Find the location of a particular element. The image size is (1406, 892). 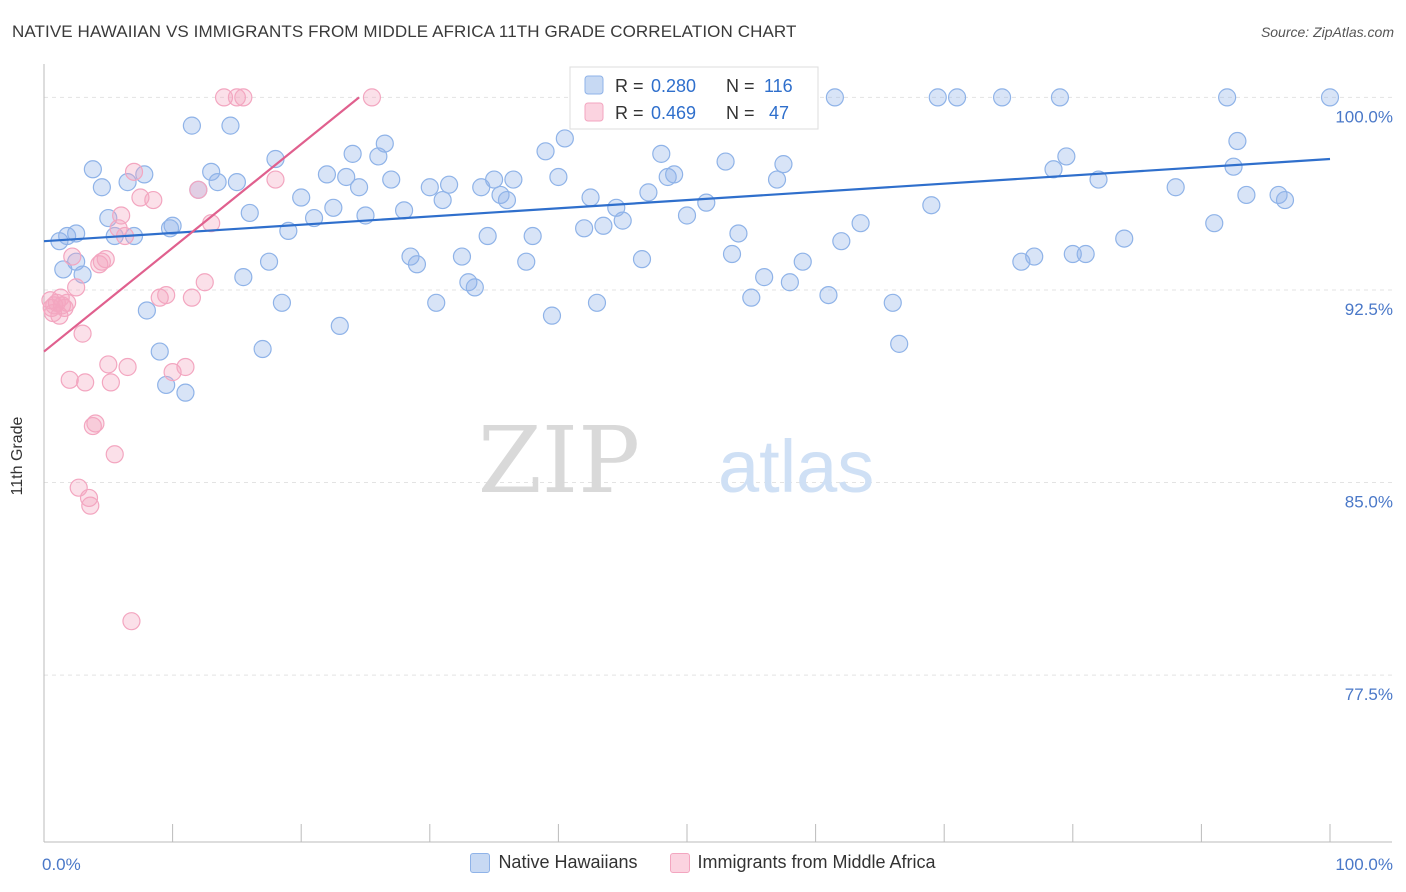

stats-legend: R = 0.280 N = 116 R = 0.469 N = 47 is located at coordinates (694, 98).